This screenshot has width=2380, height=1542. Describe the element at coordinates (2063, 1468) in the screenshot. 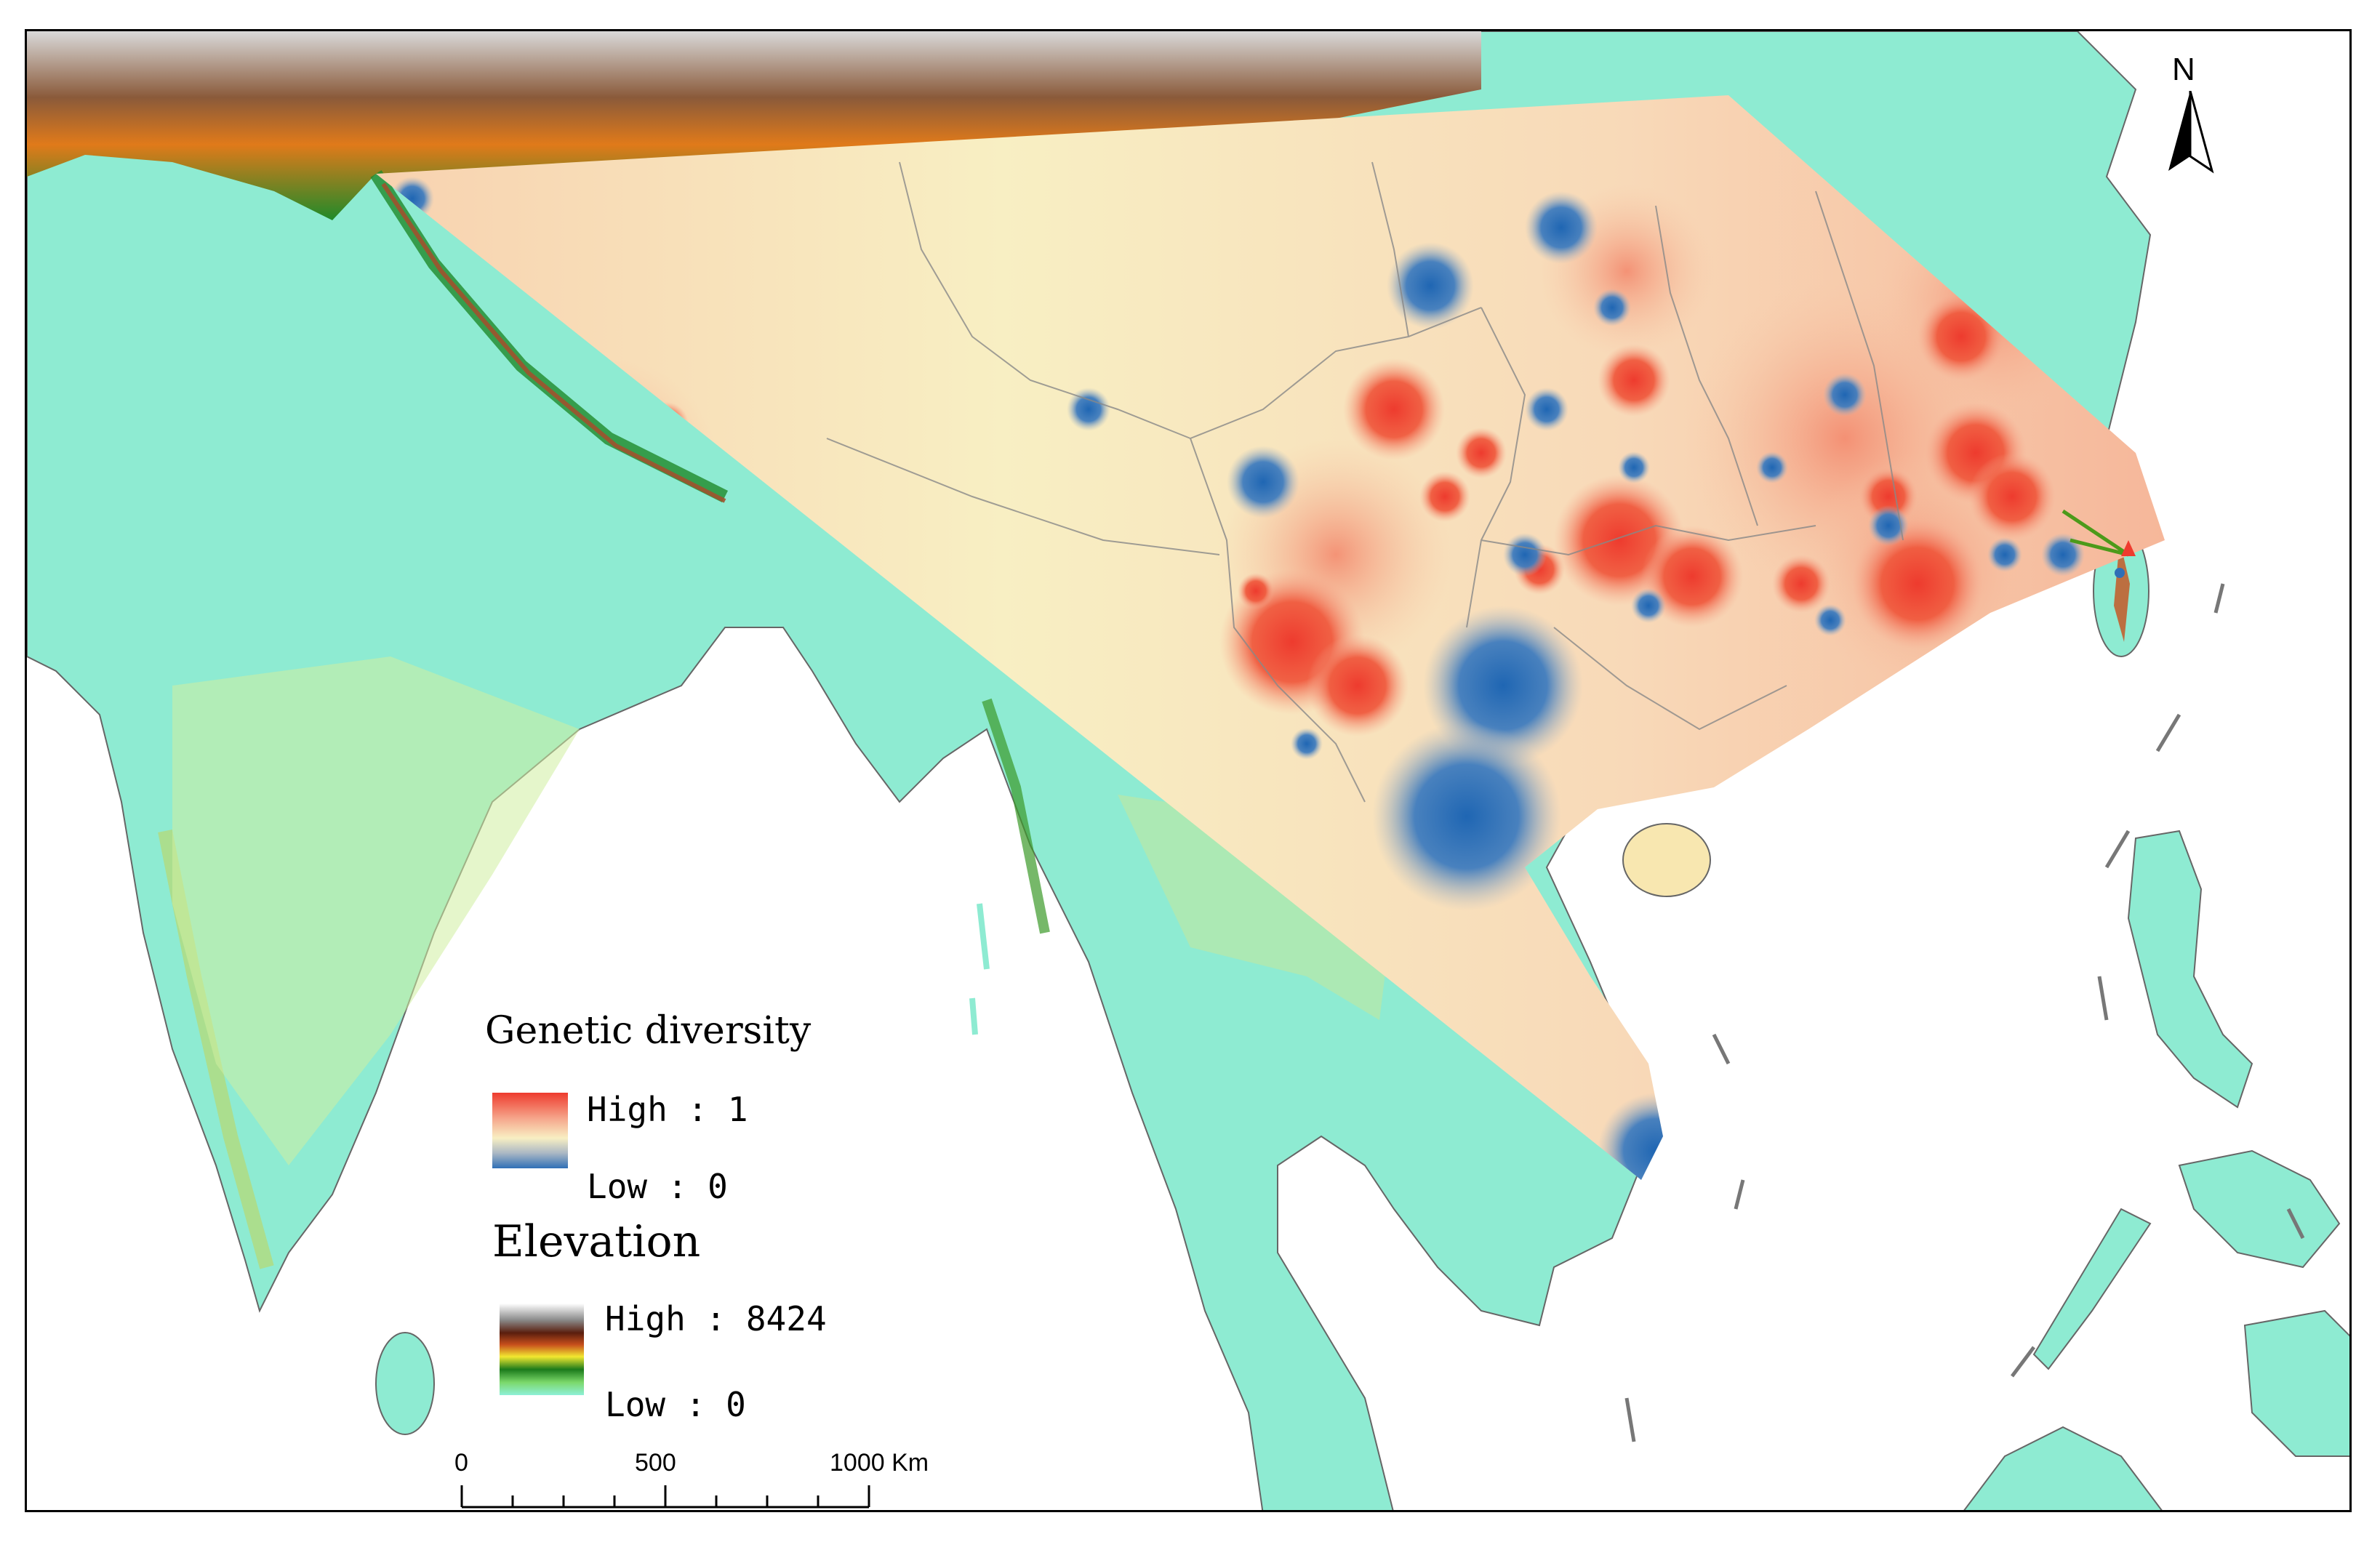

I see `borneo` at that location.